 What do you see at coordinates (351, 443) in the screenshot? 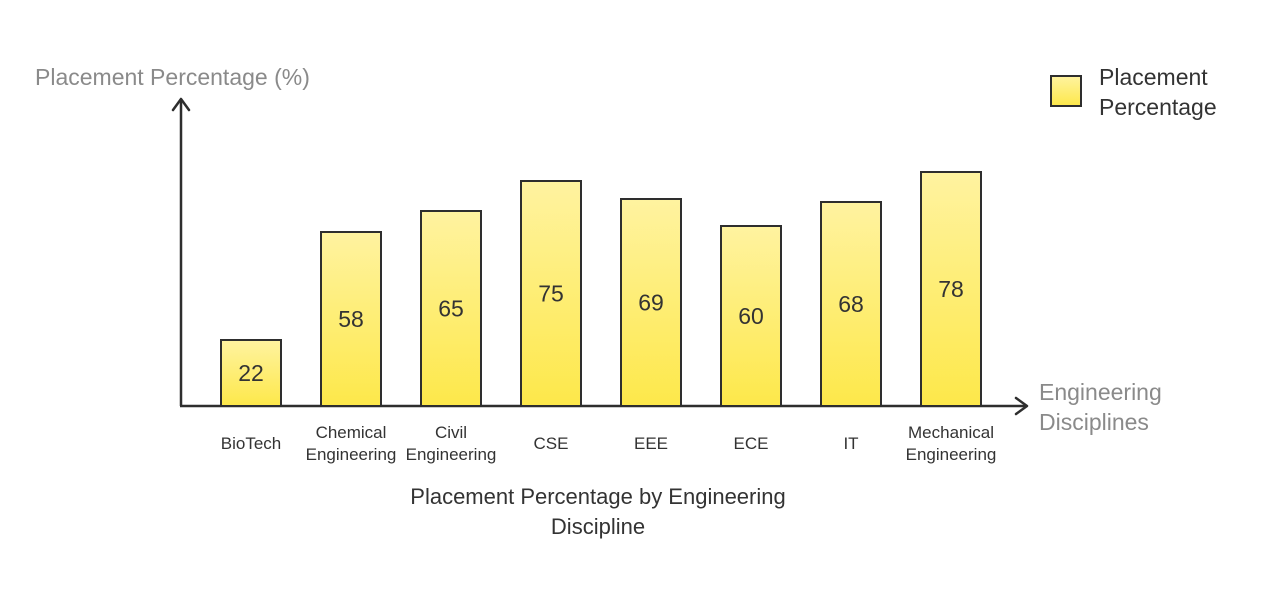
I see `x-tick-label: Chemical Engineering` at bounding box center [351, 443].